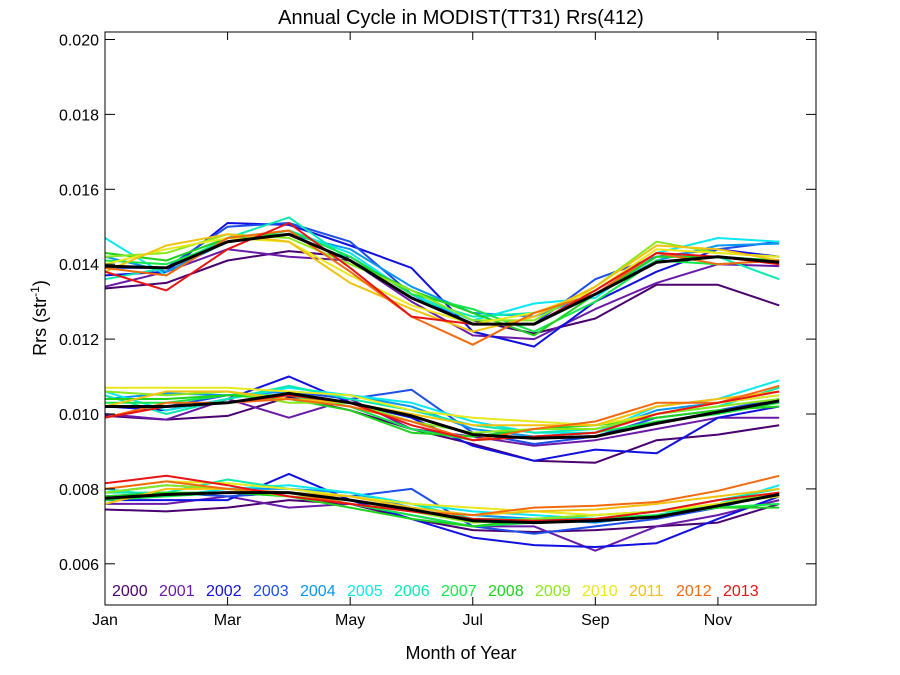  What do you see at coordinates (741, 591) in the screenshot?
I see `legend-item-2013: 2013` at bounding box center [741, 591].